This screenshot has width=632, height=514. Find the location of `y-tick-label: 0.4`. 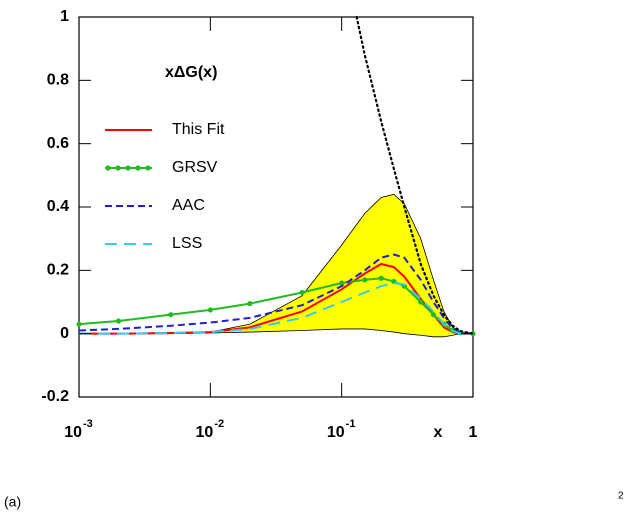

y-tick-label: 0.4 is located at coordinates (58, 206).